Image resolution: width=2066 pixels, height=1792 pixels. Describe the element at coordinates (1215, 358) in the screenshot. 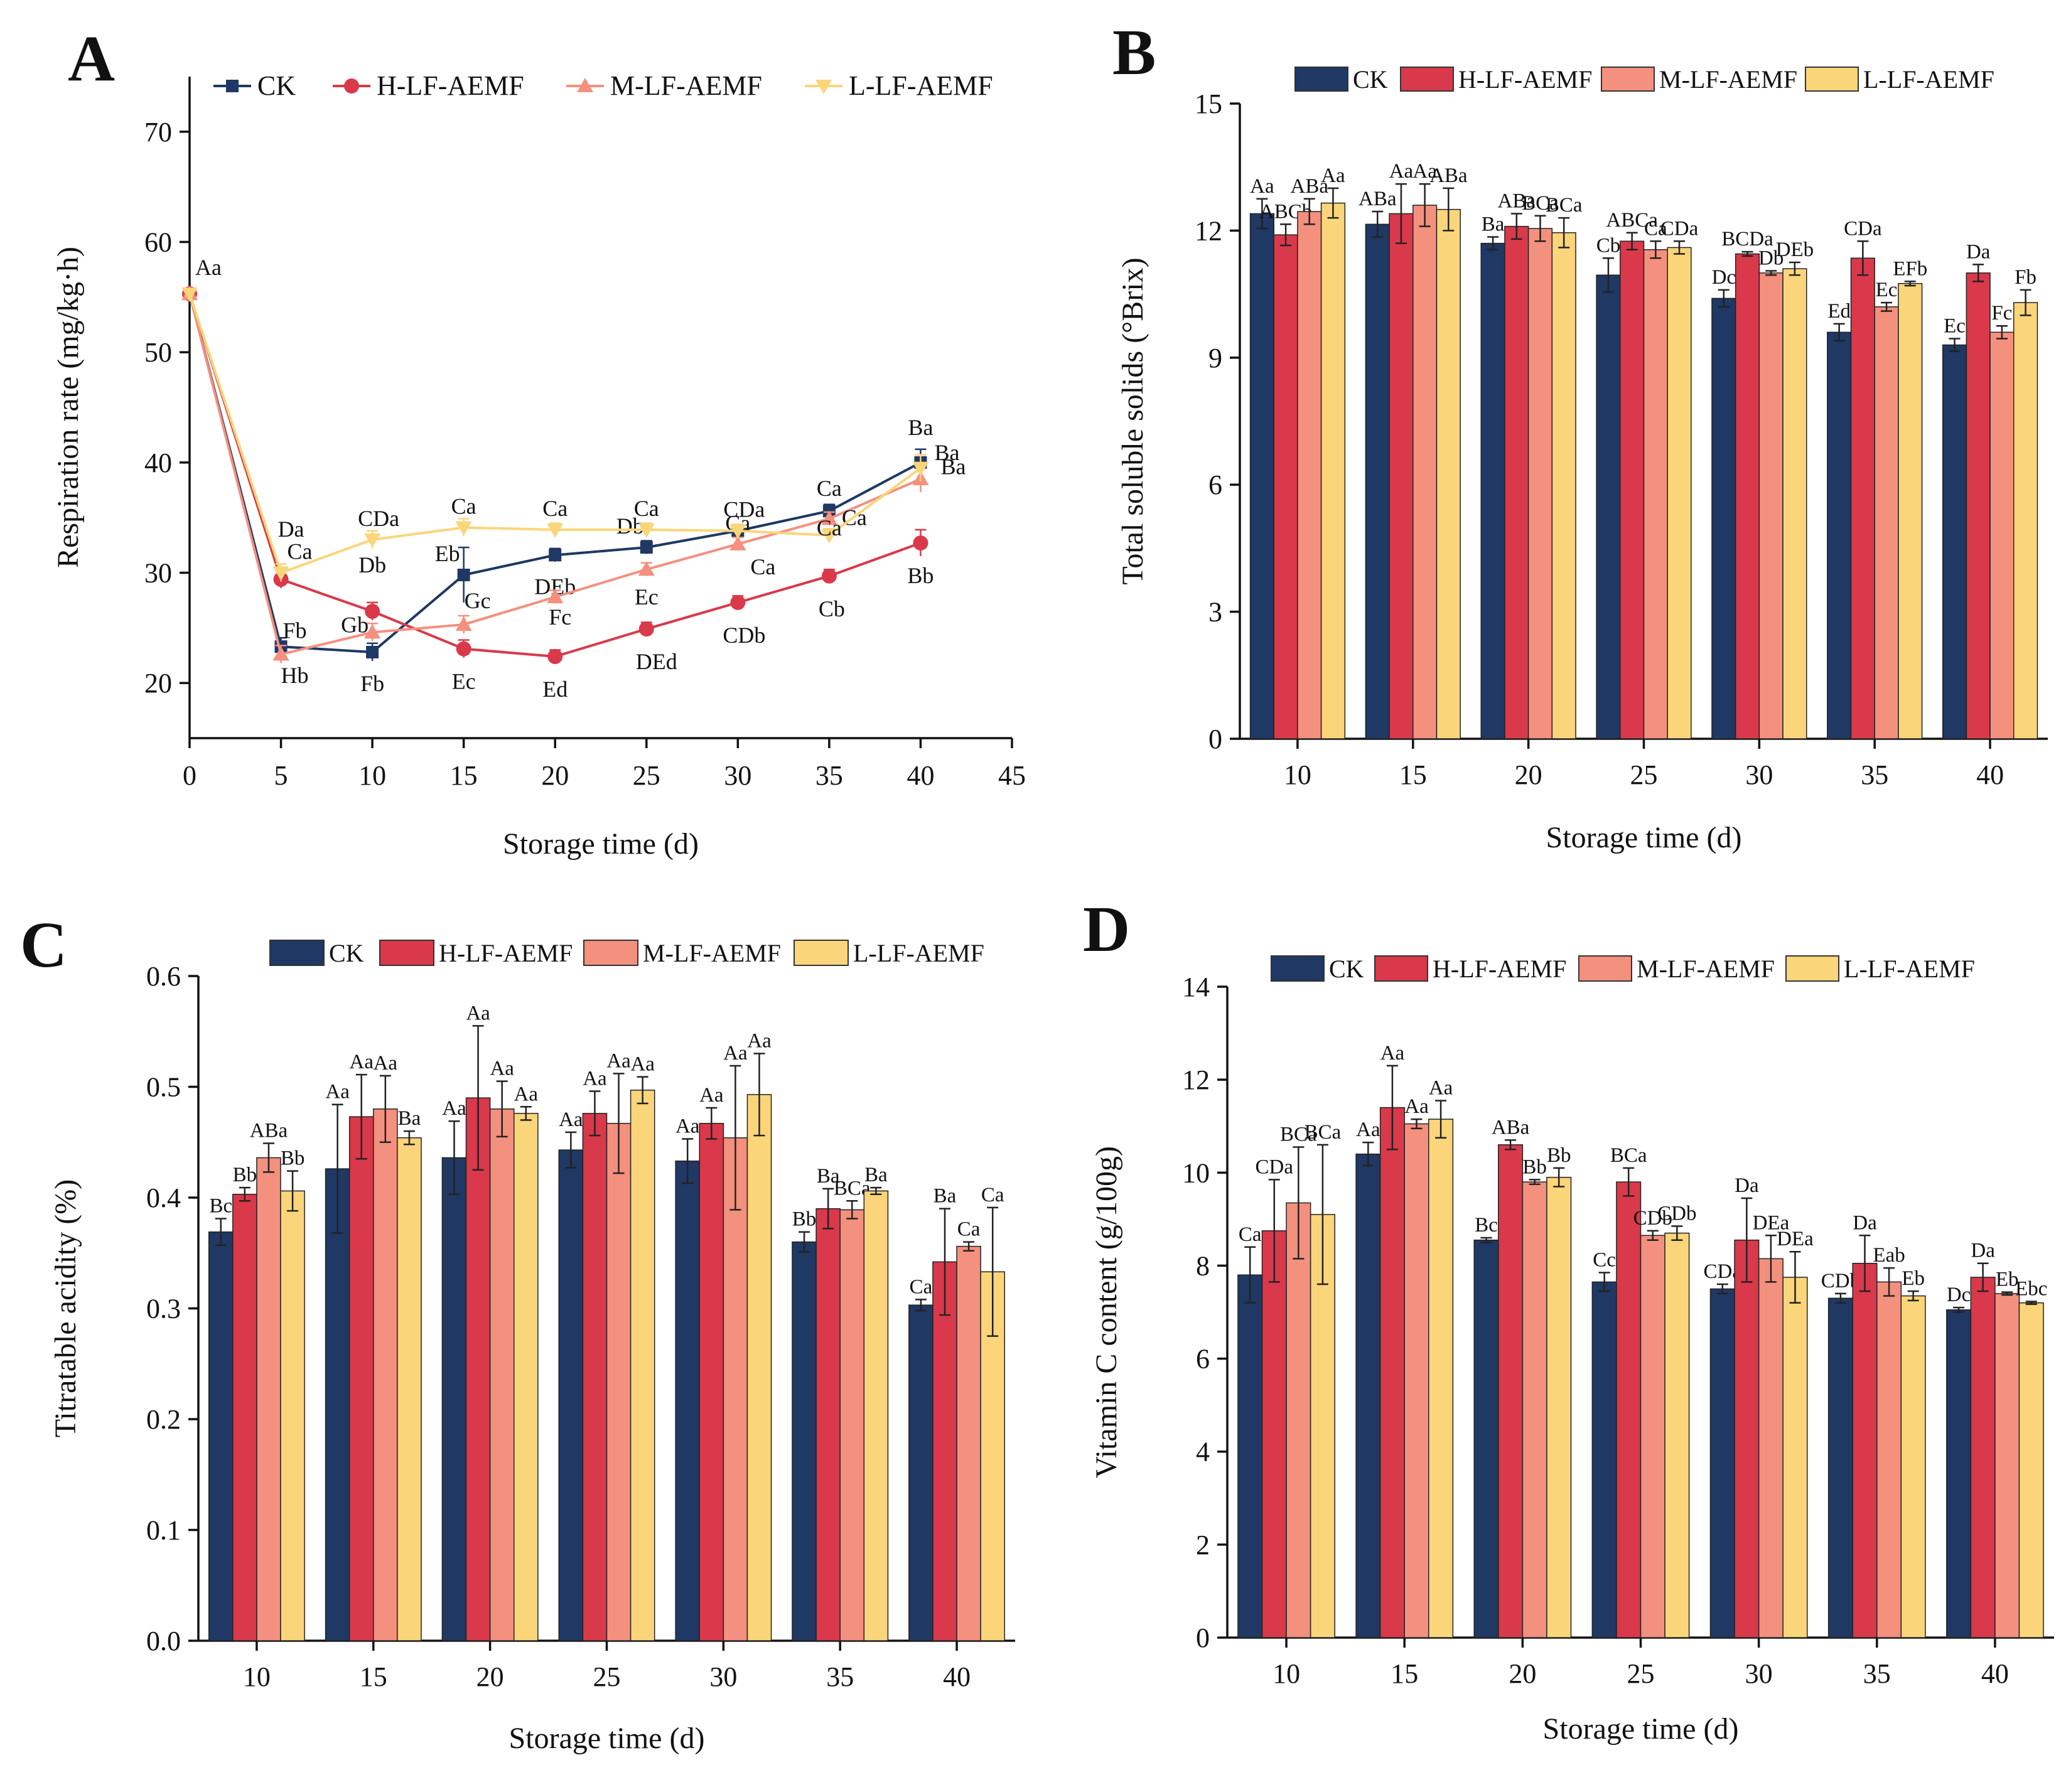

I see `B-y-tick-label-3: 9` at that location.